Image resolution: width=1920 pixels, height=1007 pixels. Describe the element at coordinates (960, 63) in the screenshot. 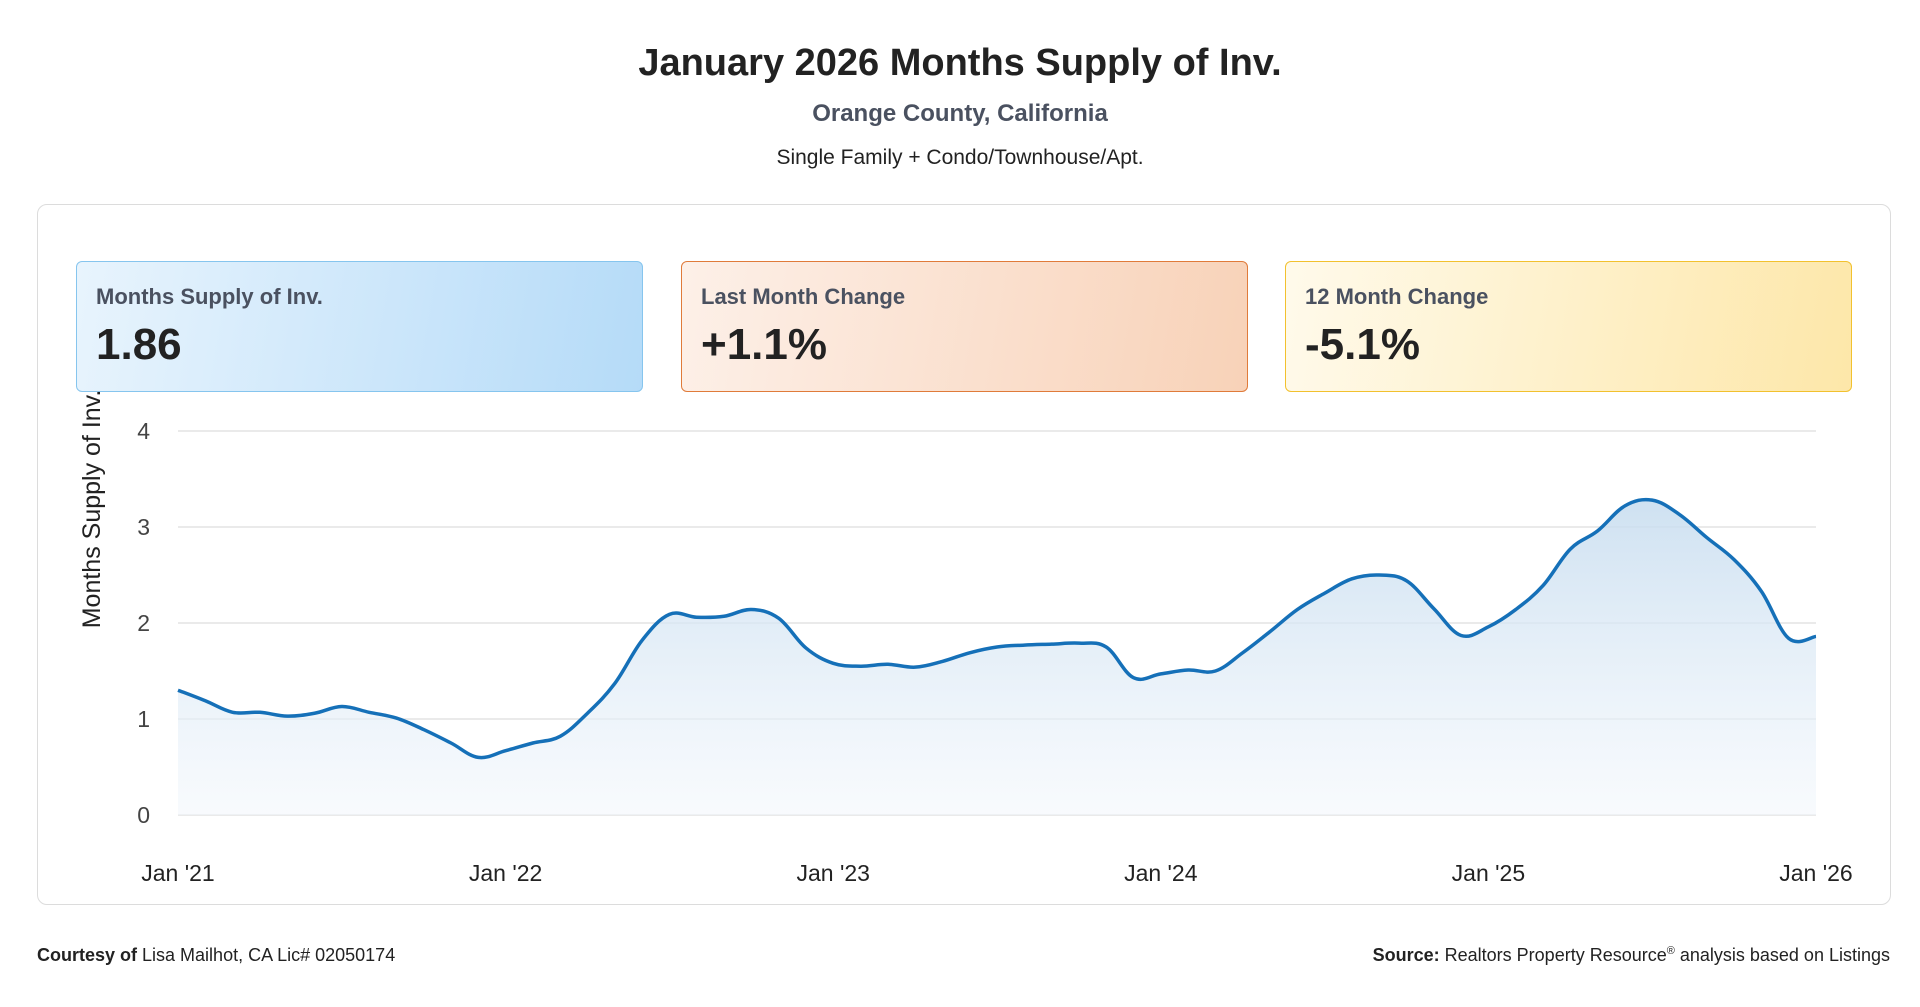

I see `page-title: January 2026 Months Supply of Inv.` at that location.